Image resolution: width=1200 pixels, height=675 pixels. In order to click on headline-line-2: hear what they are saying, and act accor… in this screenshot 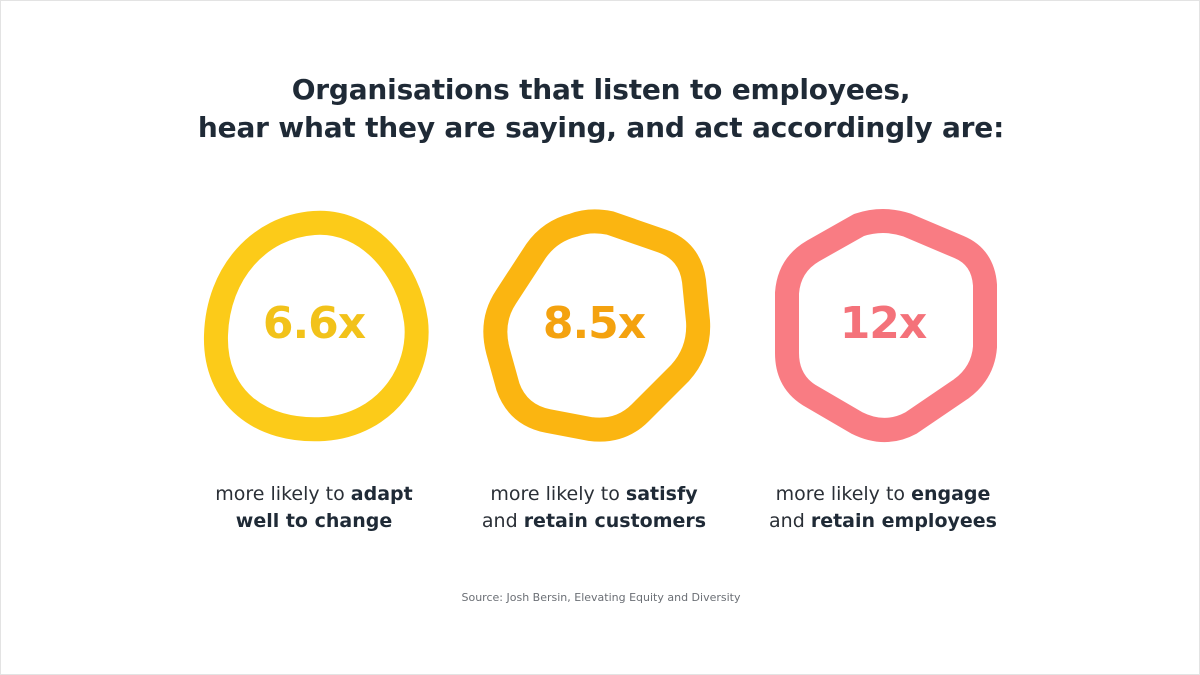, I will do `click(601, 127)`.